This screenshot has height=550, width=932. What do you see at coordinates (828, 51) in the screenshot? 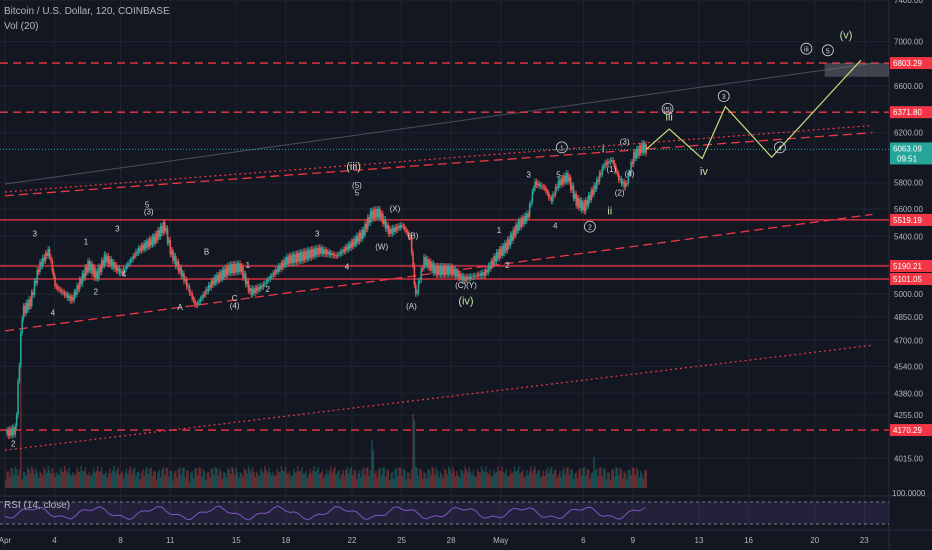
I see `wave-label-circled: 5` at bounding box center [828, 51].